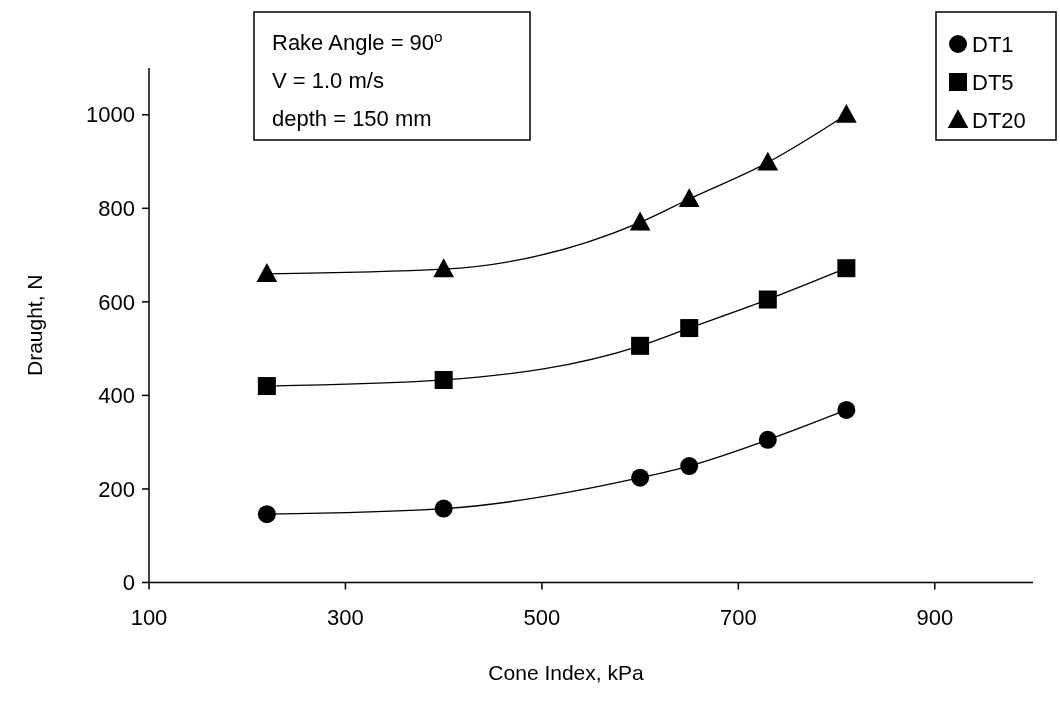  What do you see at coordinates (149, 617) in the screenshot?
I see `x-tick-label: 100` at bounding box center [149, 617].